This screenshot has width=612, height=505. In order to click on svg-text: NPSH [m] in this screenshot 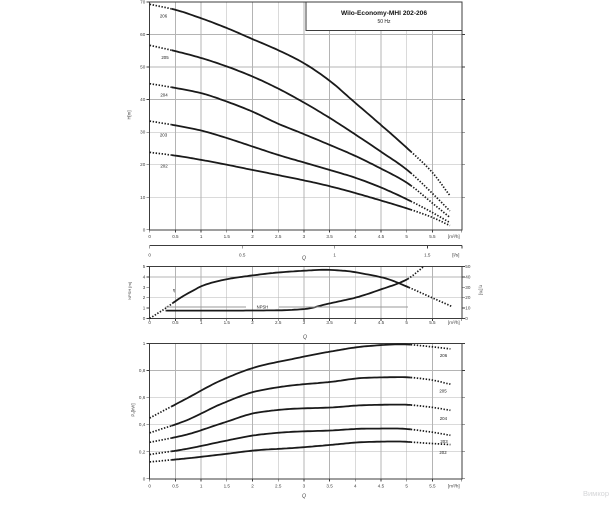, I will do `click(129, 291)`.